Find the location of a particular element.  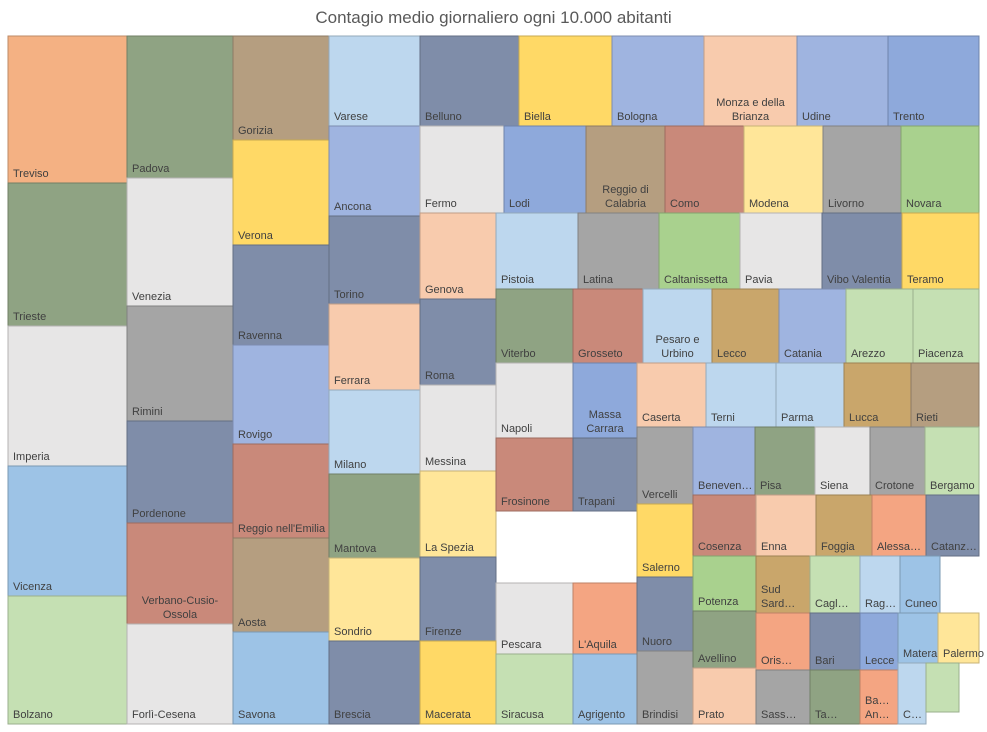

treemap-cell-label: Verona is located at coordinates (256, 236).